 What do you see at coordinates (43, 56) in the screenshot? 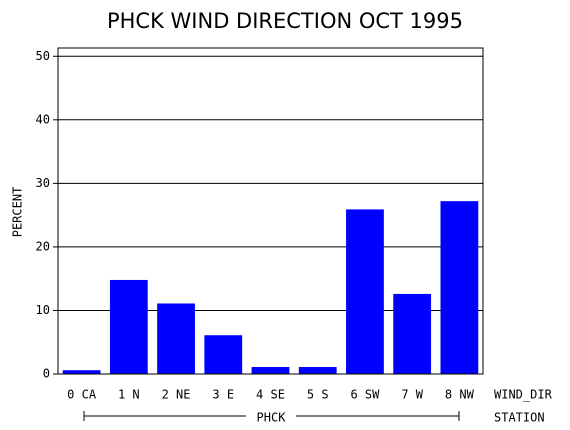
I see `y-tick-label: 50` at bounding box center [43, 56].